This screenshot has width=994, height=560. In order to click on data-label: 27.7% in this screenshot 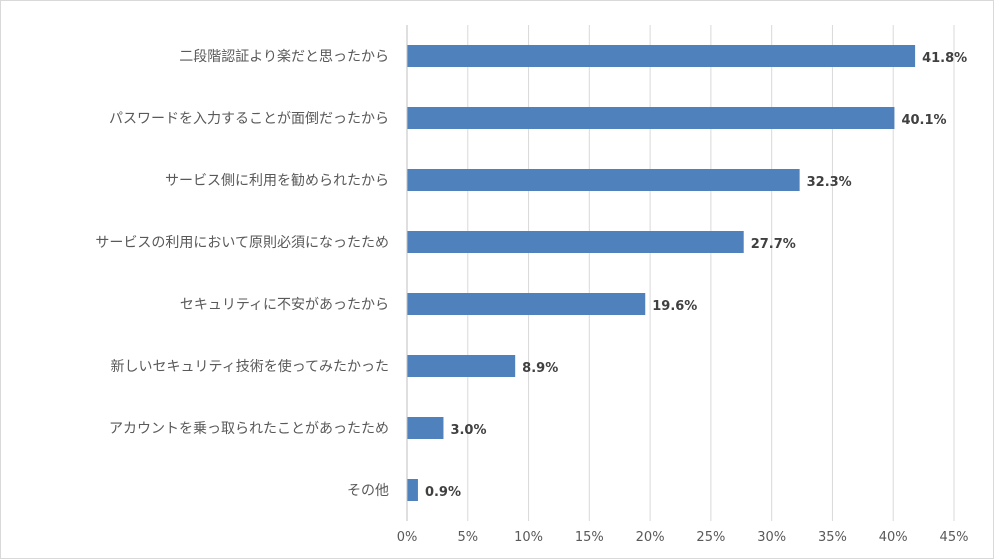, I will do `click(773, 244)`.